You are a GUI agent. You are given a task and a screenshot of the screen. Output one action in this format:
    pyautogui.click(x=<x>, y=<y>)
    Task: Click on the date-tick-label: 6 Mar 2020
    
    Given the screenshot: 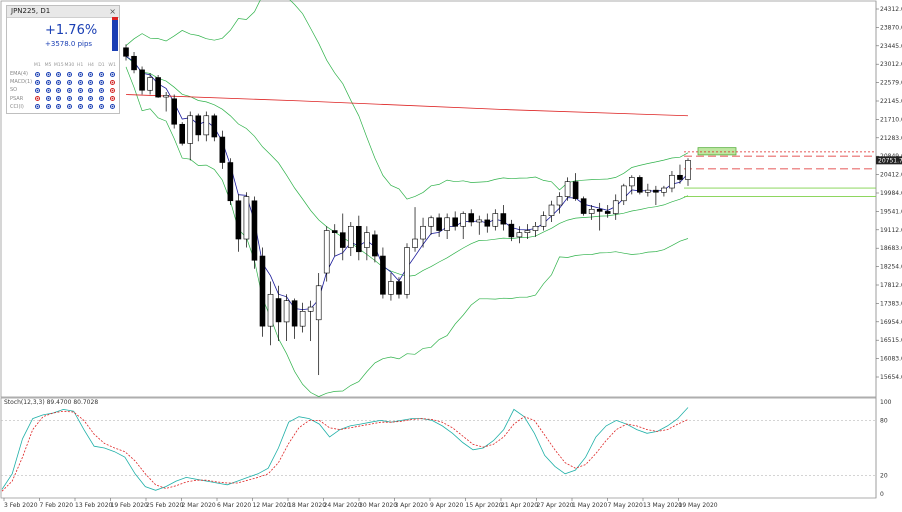 What is the action you would take?
    pyautogui.click(x=234, y=505)
    